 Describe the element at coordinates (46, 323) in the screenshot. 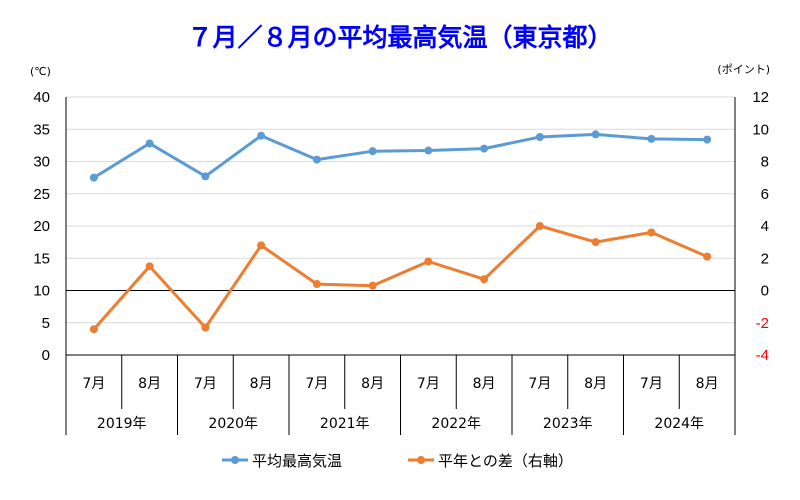

I see `left-tick-label: 5` at that location.